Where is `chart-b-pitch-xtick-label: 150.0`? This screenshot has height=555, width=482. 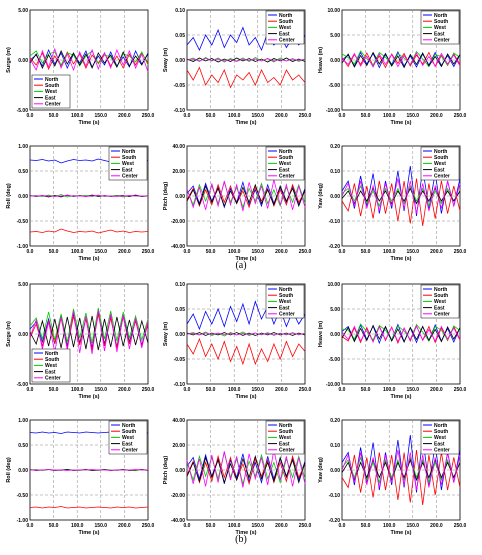 chart-b-pitch-xtick-label: 150.0 is located at coordinates (258, 526).